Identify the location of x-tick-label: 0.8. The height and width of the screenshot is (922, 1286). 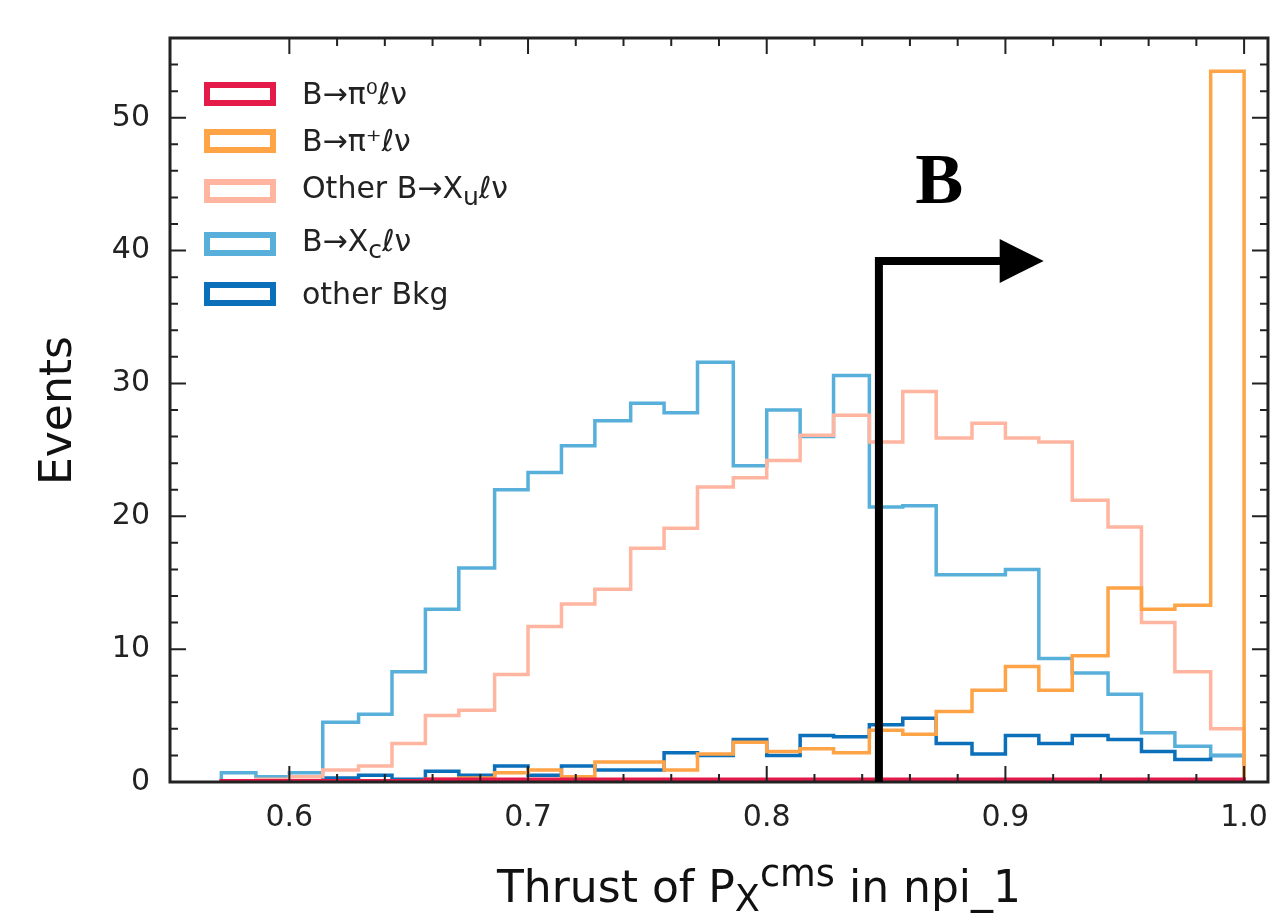
(766, 815).